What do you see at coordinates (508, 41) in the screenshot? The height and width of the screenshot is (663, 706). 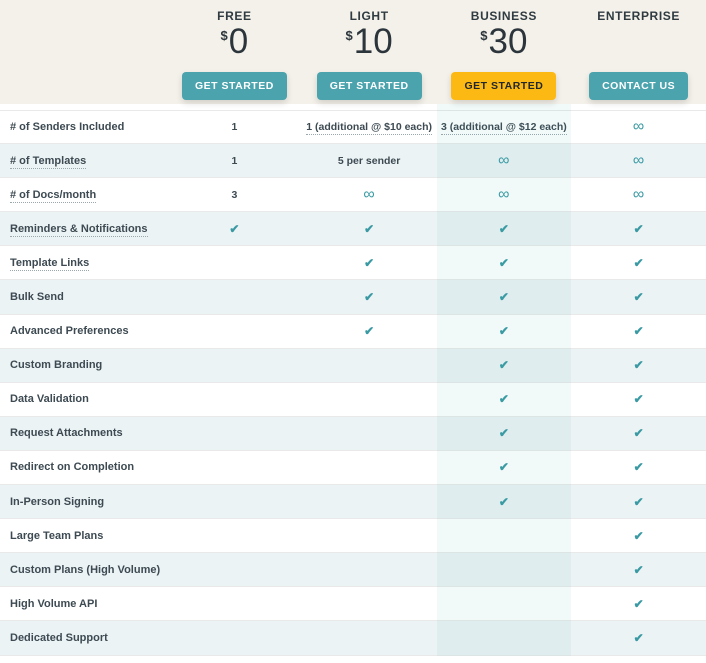 I see `price-amount: 30` at bounding box center [508, 41].